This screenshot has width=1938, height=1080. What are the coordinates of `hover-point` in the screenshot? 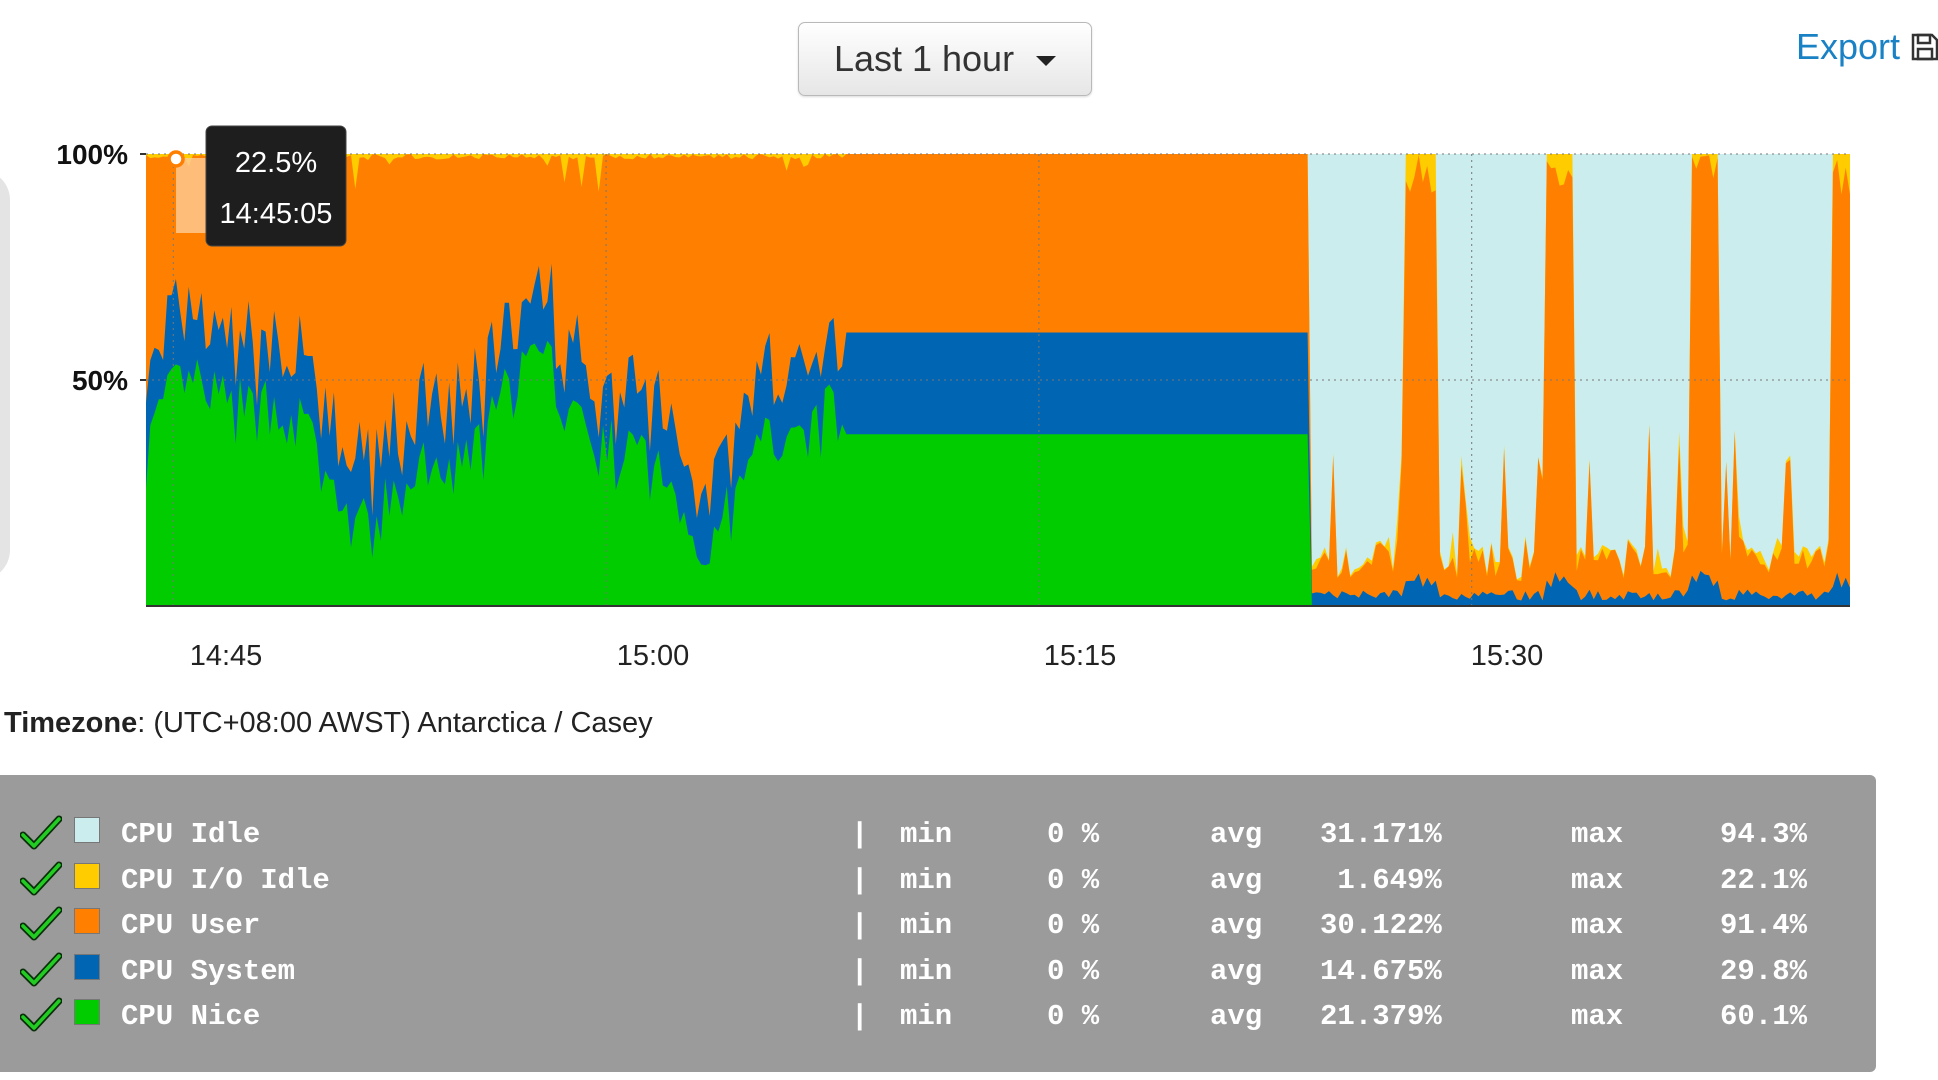 It's located at (176, 159).